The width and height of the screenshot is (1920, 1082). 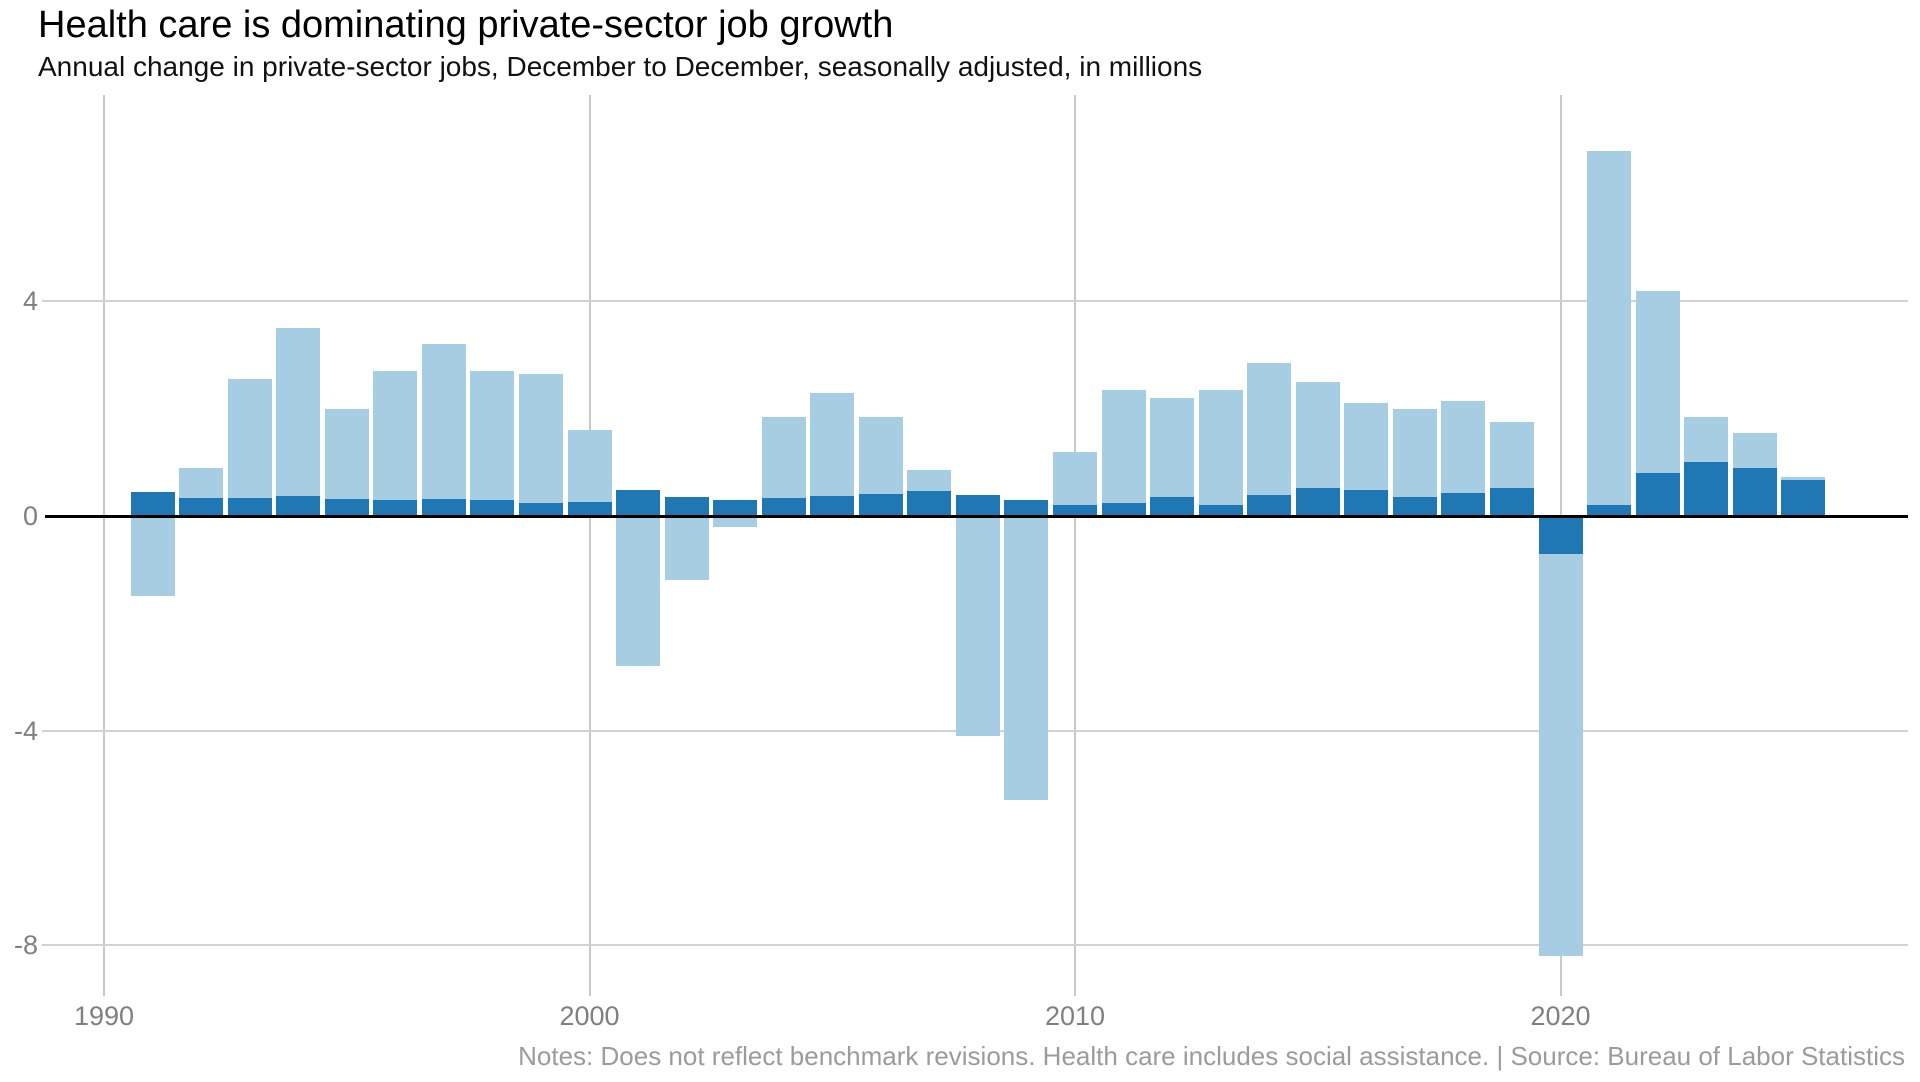 I want to click on bar-healthcare-2017, so click(x=1414, y=506).